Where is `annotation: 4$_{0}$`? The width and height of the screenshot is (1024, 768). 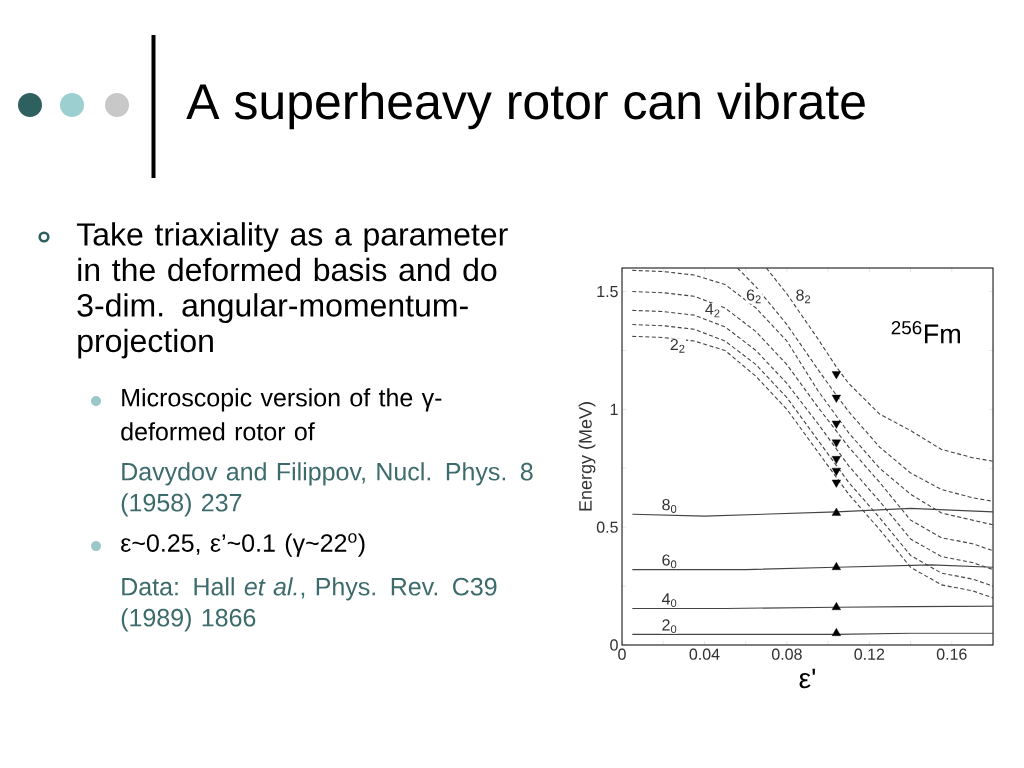
annotation: 4$_{0}$ is located at coordinates (669, 600).